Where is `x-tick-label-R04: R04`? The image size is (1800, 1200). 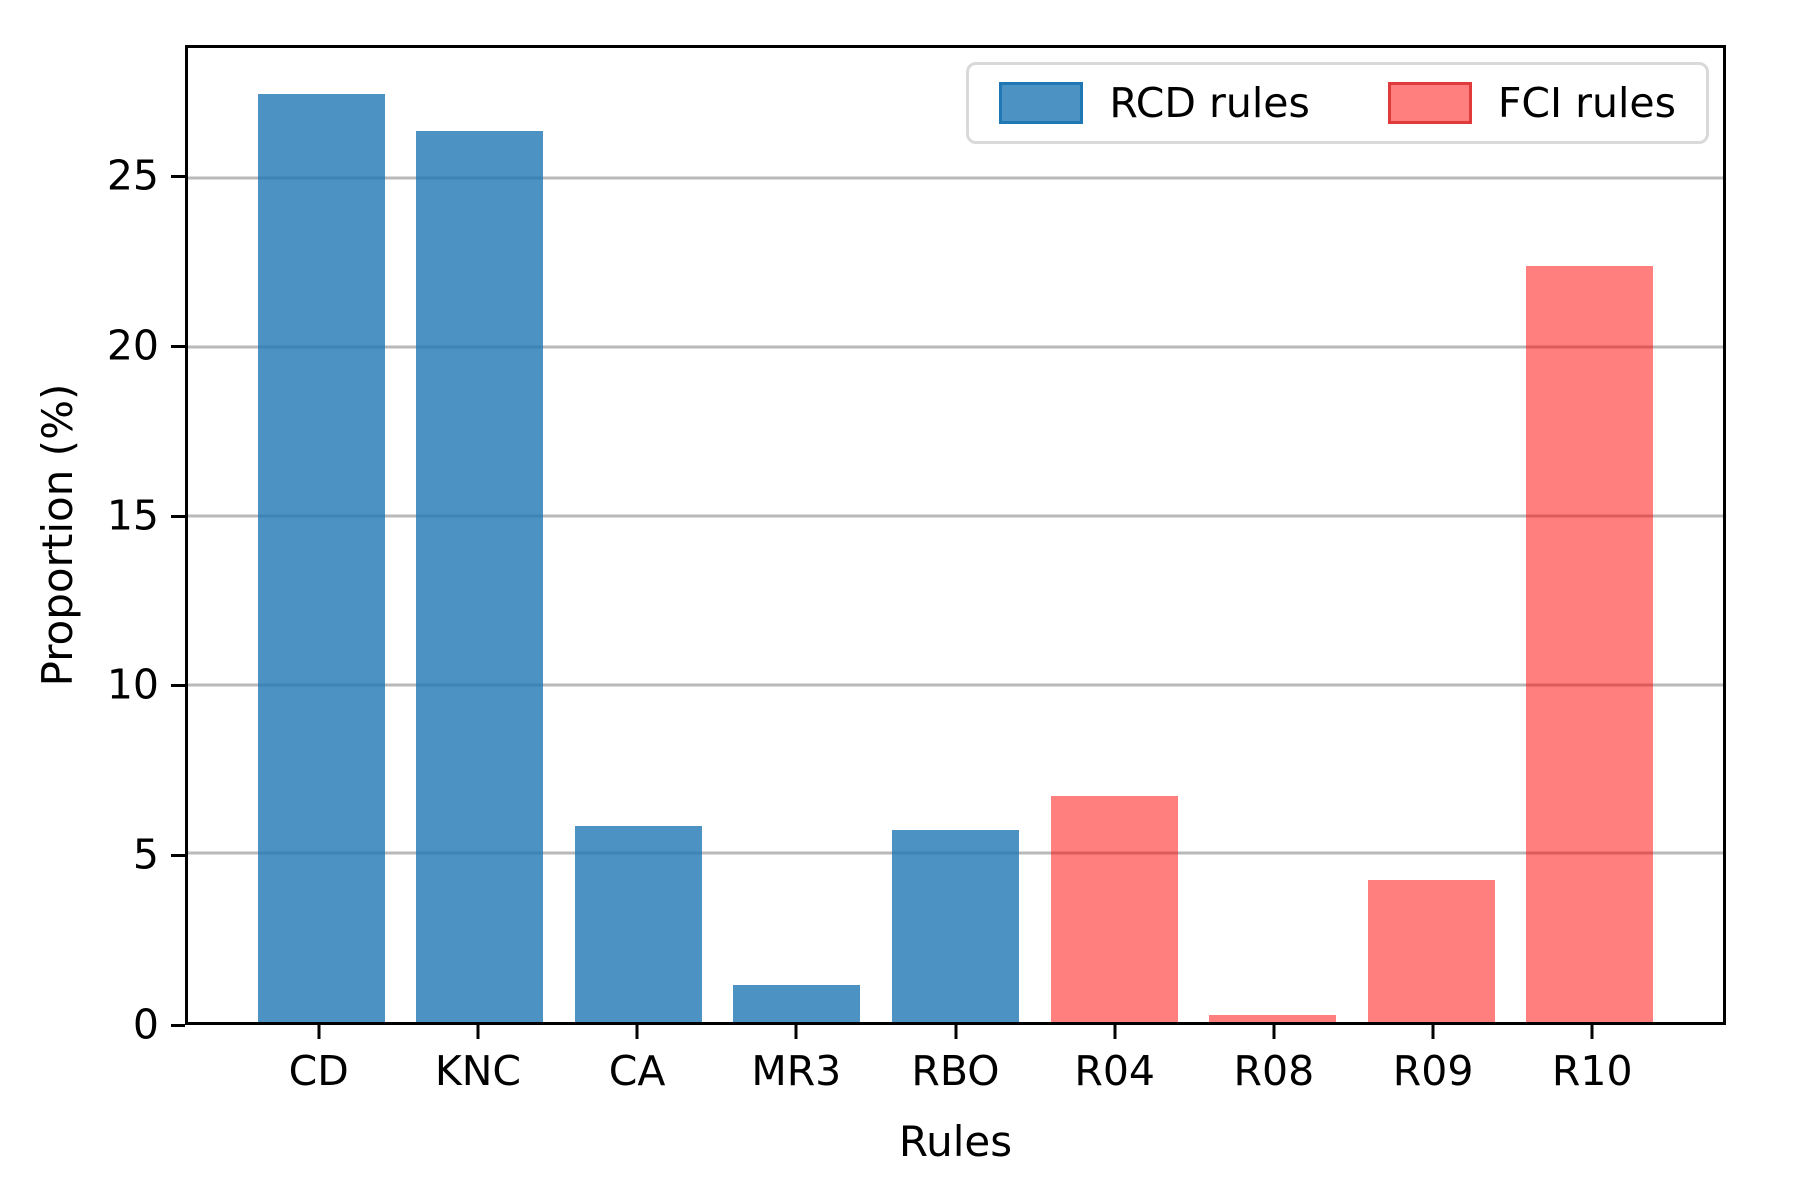 x-tick-label-R04: R04 is located at coordinates (1115, 1071).